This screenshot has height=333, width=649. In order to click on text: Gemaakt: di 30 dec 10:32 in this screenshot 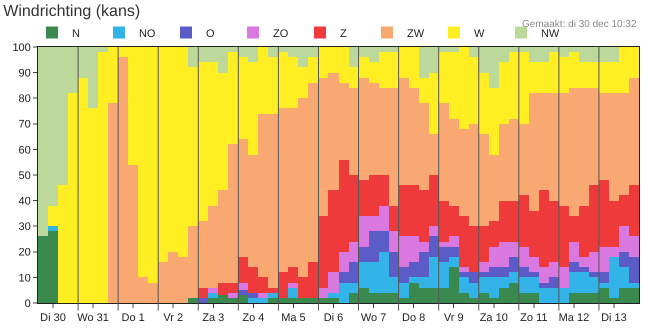, I will do `click(579, 24)`.